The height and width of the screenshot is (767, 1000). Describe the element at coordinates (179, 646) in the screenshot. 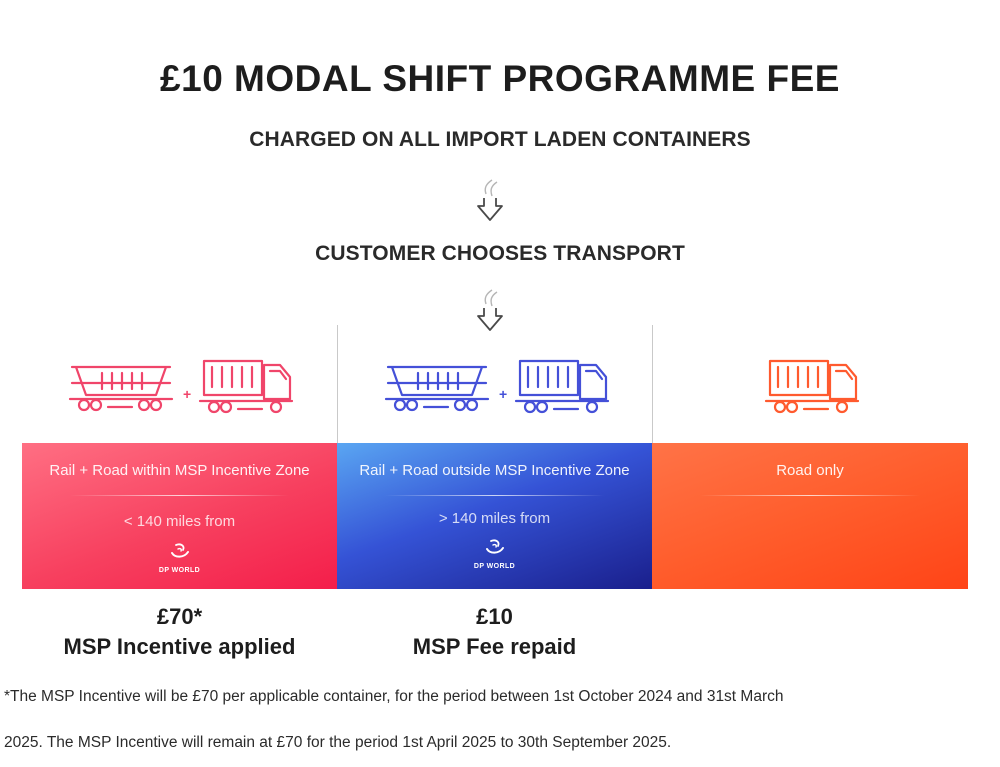

I see `outcome-label: MSP Incentive applied` at that location.